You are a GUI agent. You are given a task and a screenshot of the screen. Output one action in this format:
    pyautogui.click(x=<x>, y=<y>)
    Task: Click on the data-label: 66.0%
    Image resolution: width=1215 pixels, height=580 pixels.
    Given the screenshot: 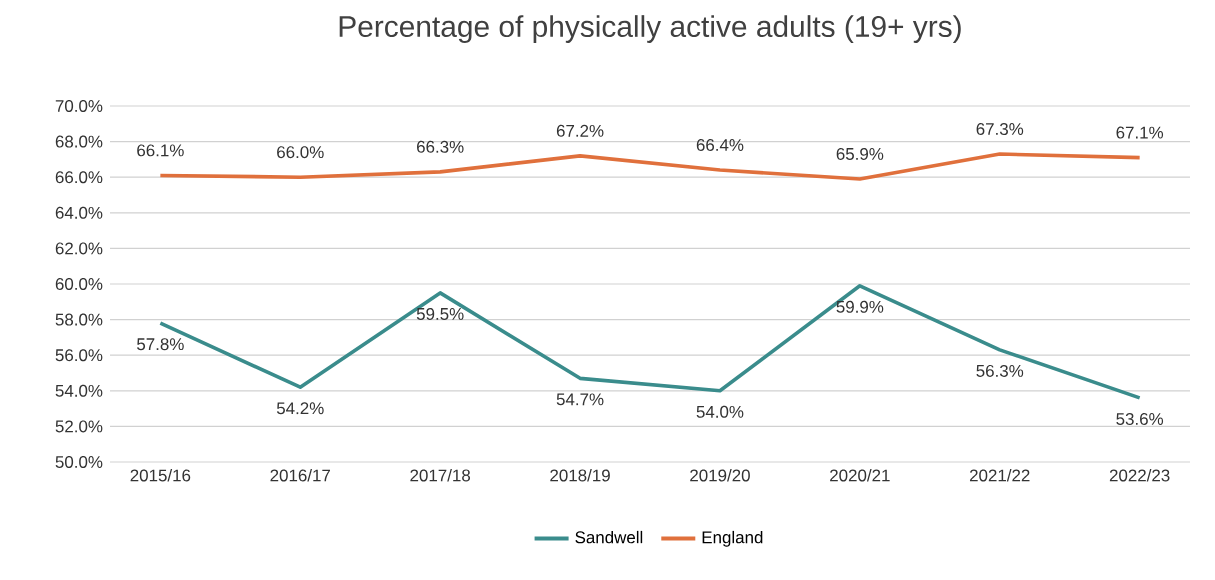 What is the action you would take?
    pyautogui.click(x=300, y=152)
    